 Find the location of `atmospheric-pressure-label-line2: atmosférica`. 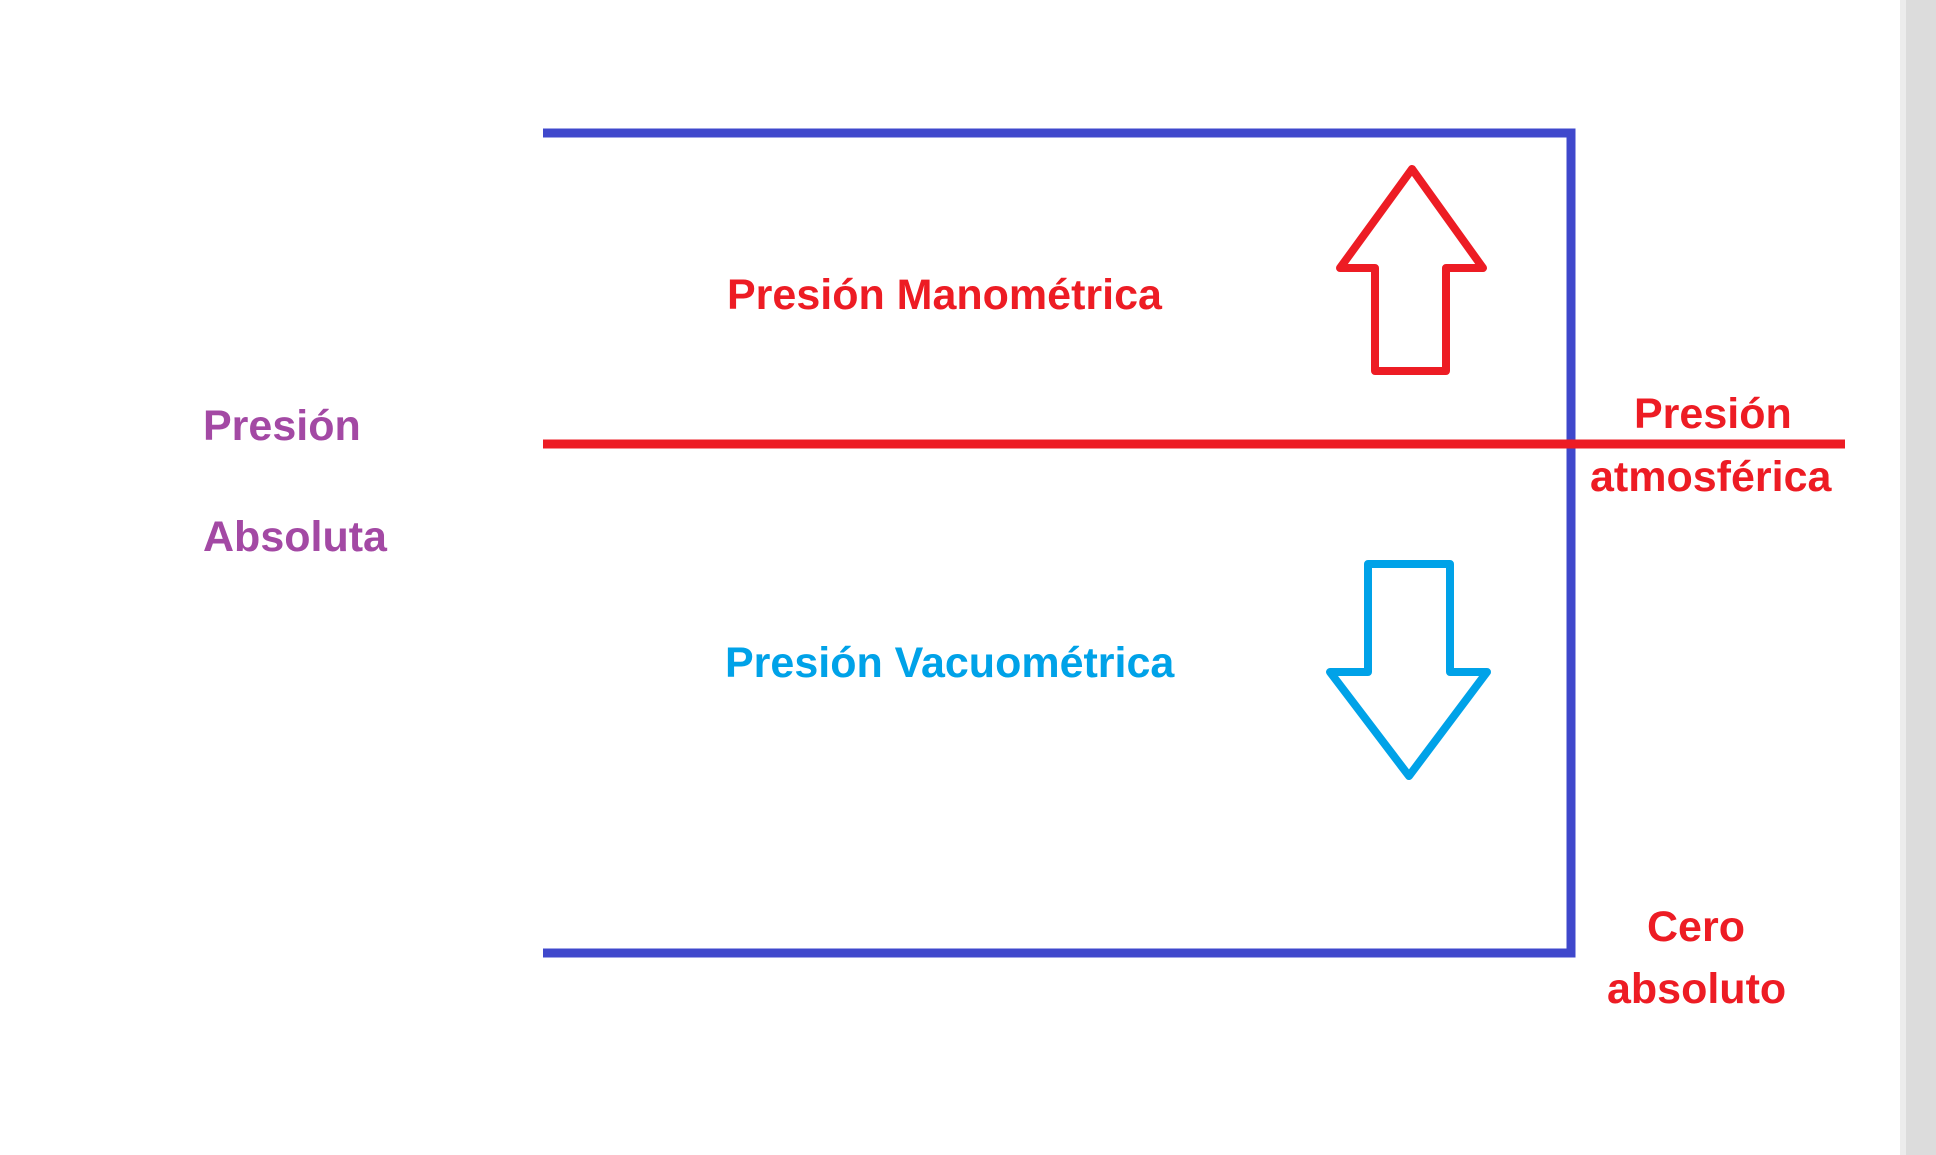

atmospheric-pressure-label-line2: atmosférica is located at coordinates (1711, 477).